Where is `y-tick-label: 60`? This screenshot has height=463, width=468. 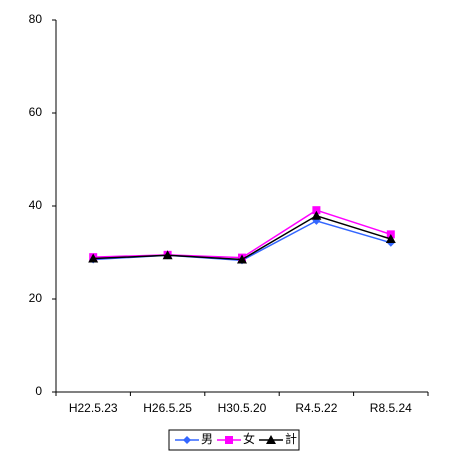 y-tick-label: 60 is located at coordinates (36, 112).